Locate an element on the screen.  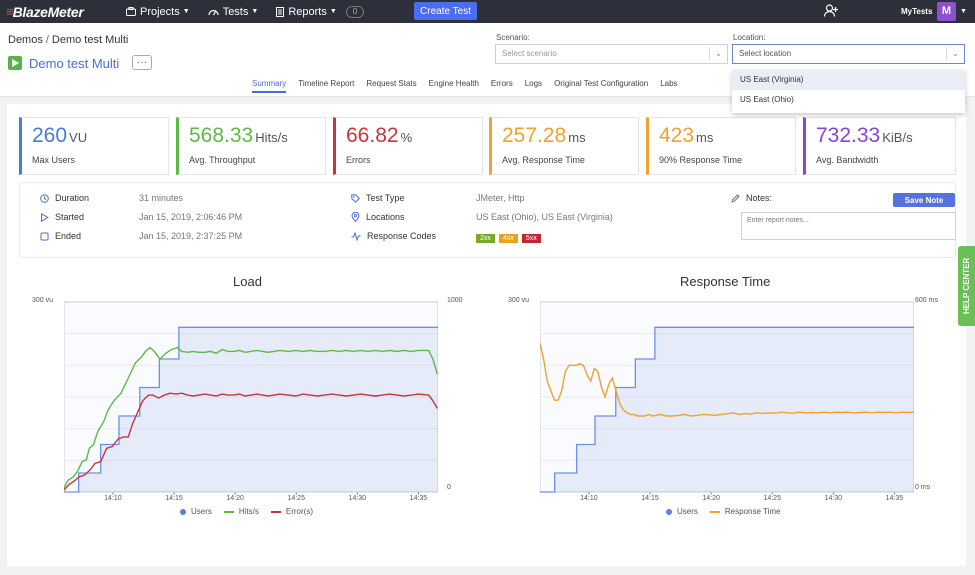
badge-2xx: 2xx is located at coordinates (485, 238).